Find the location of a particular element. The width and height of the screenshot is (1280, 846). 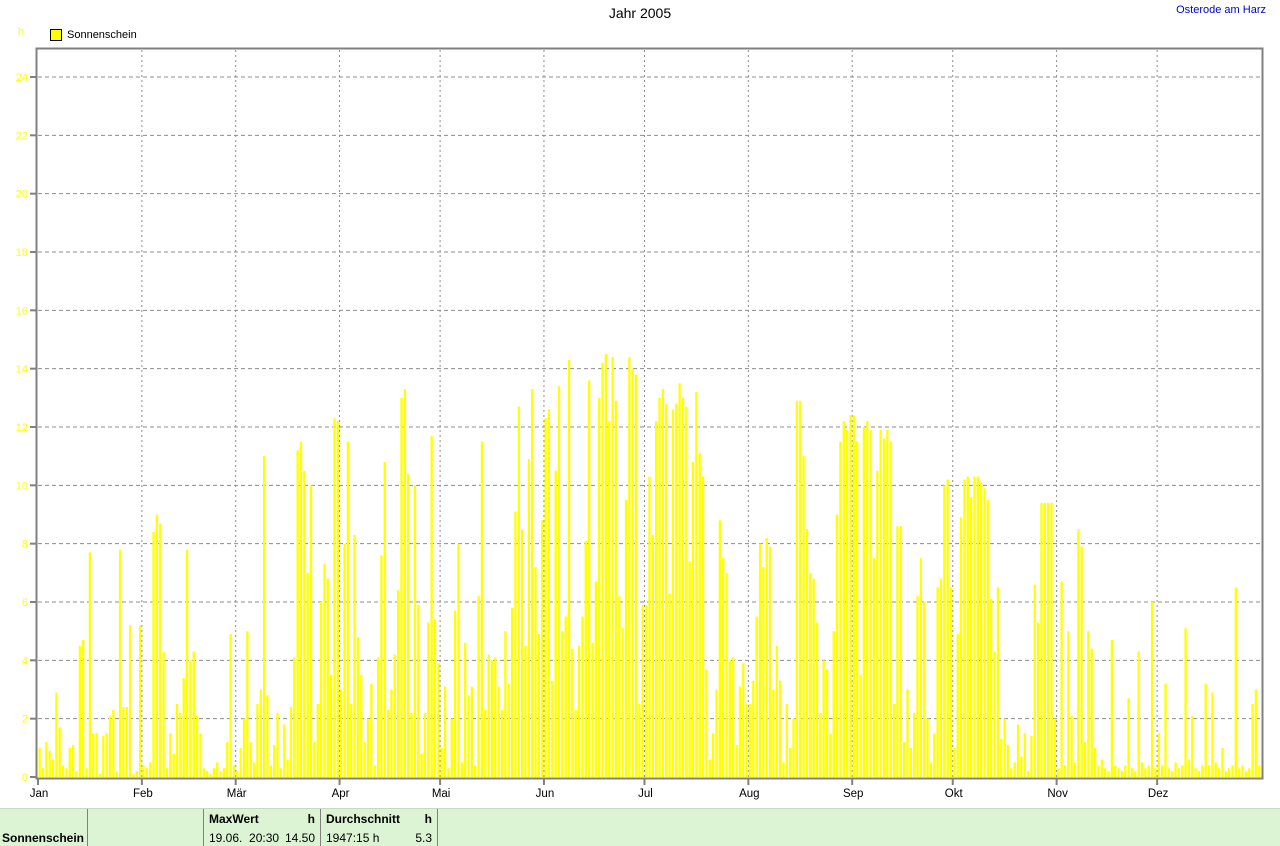

svg-text: Jun is located at coordinates (545, 794).